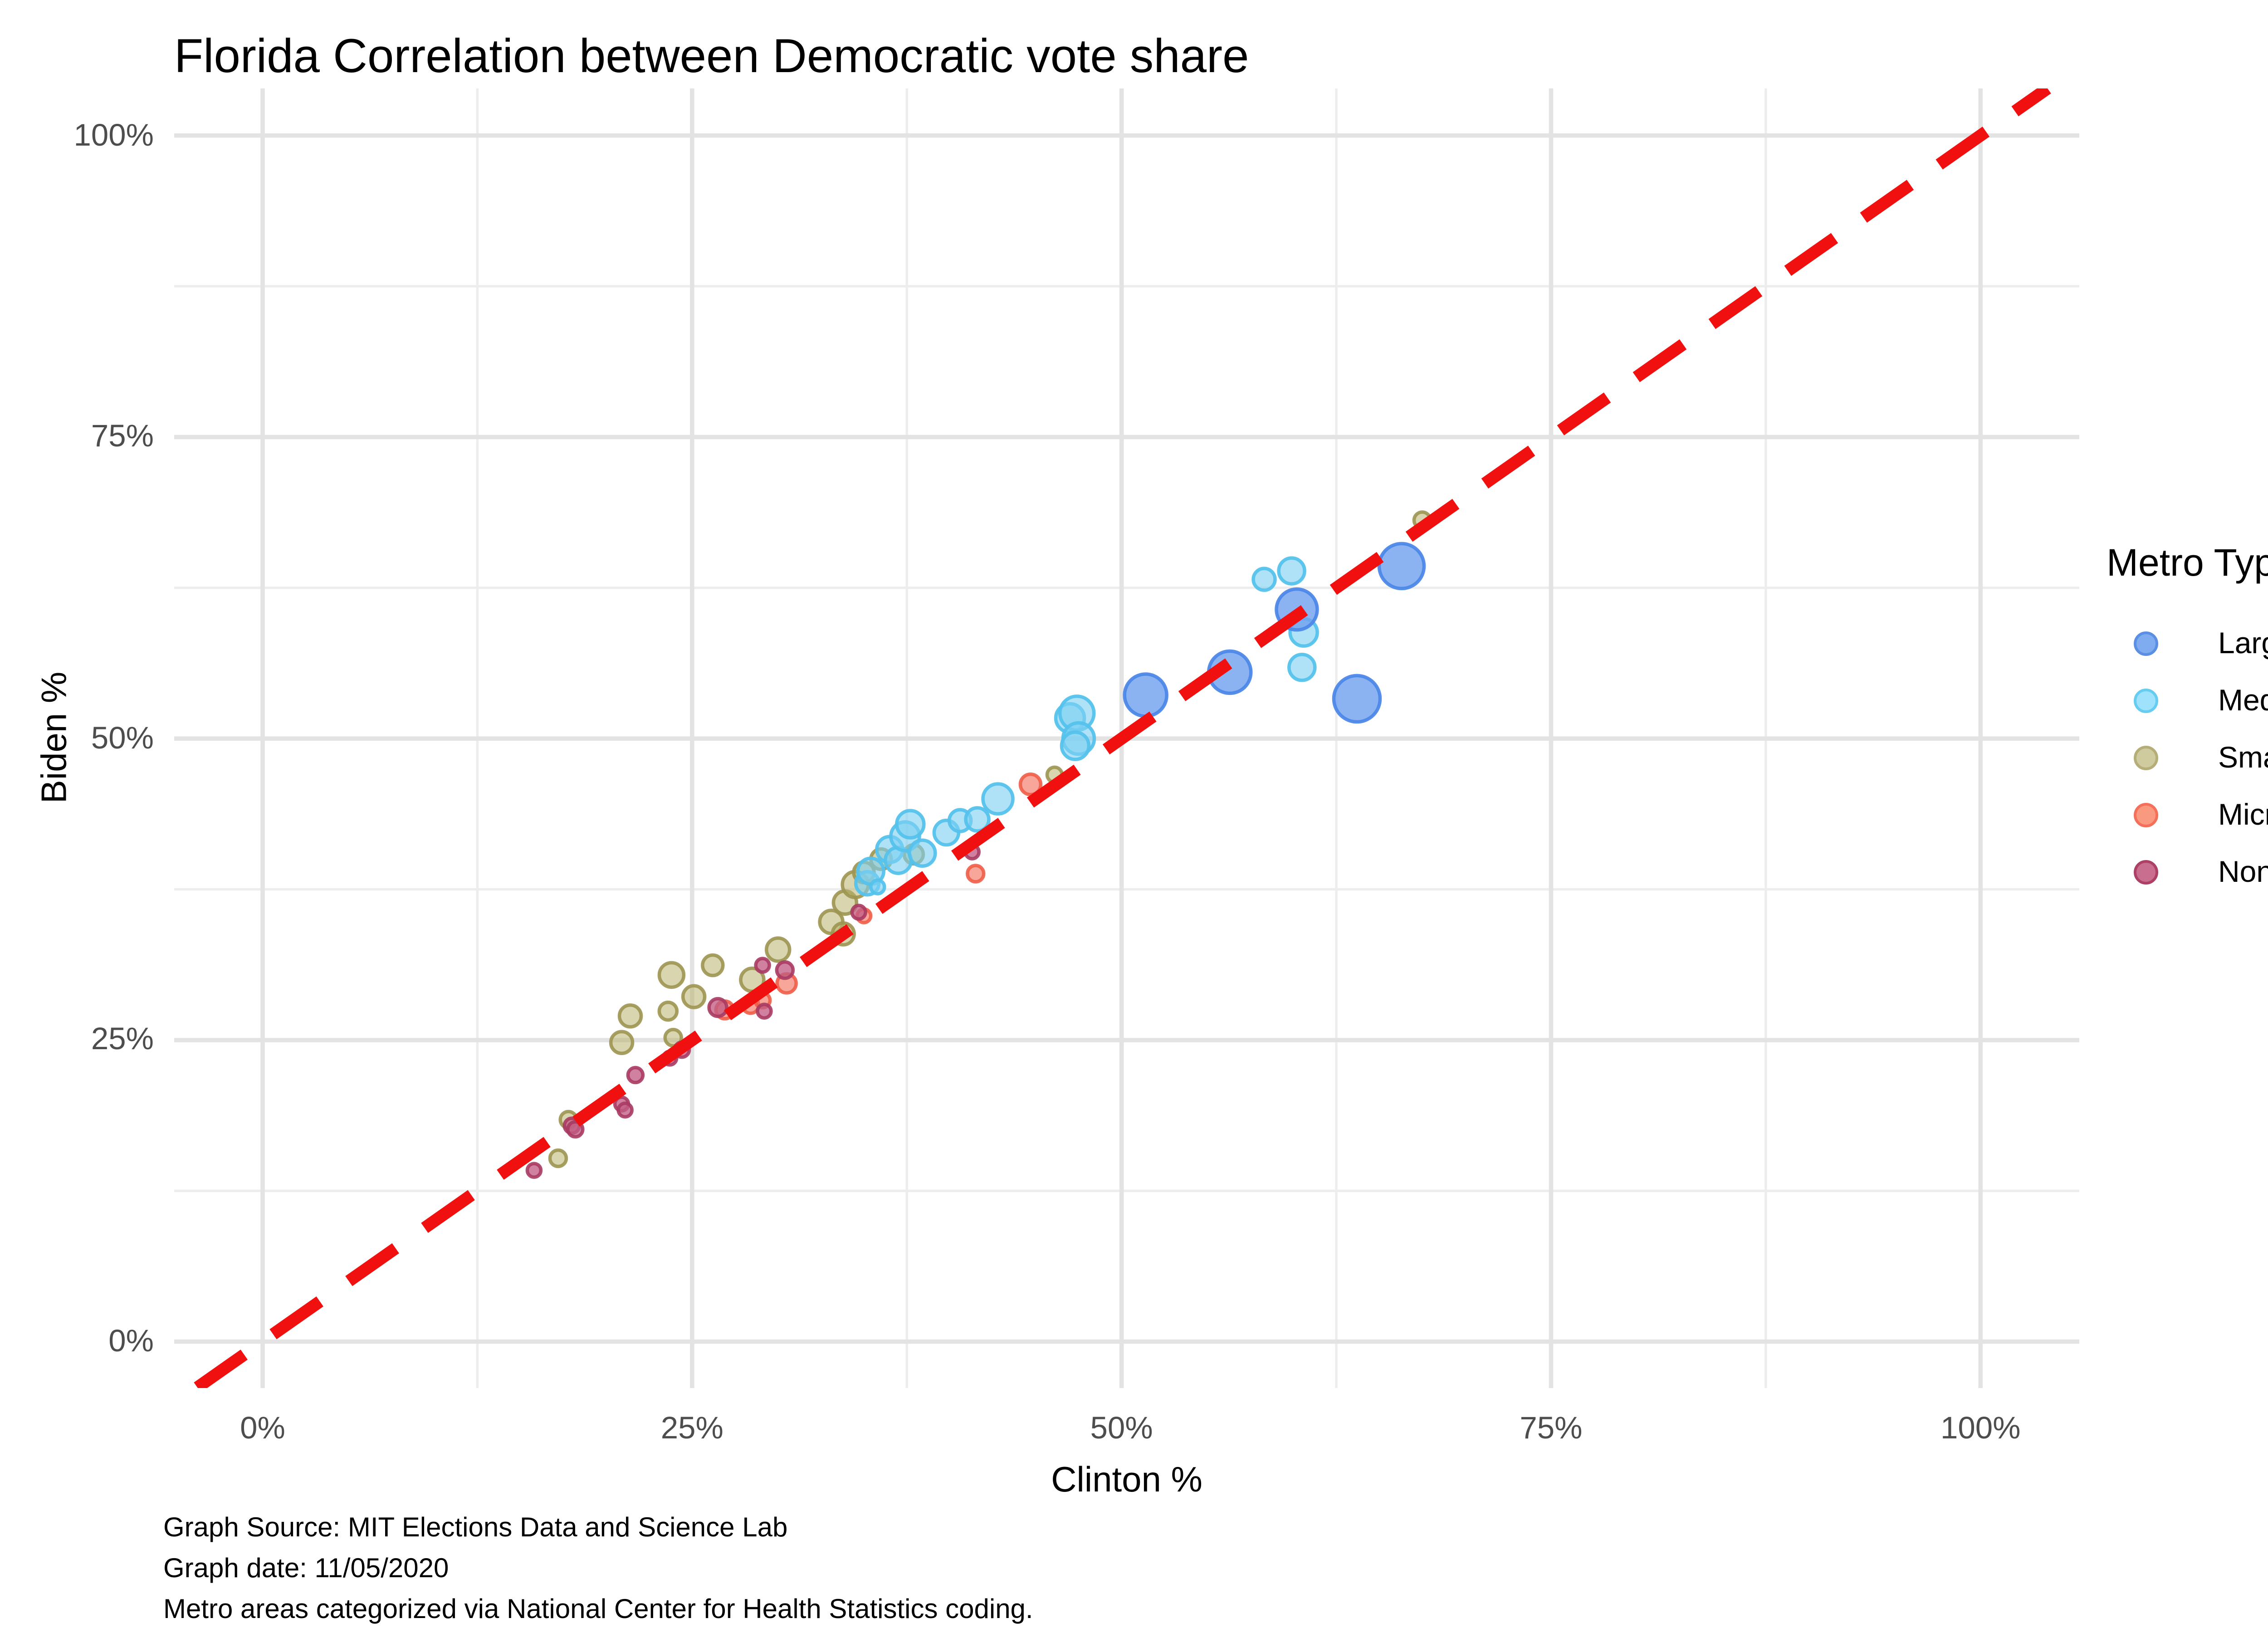 This screenshot has width=2268, height=1633. I want to click on x-tick-label: 100%, so click(1981, 1427).